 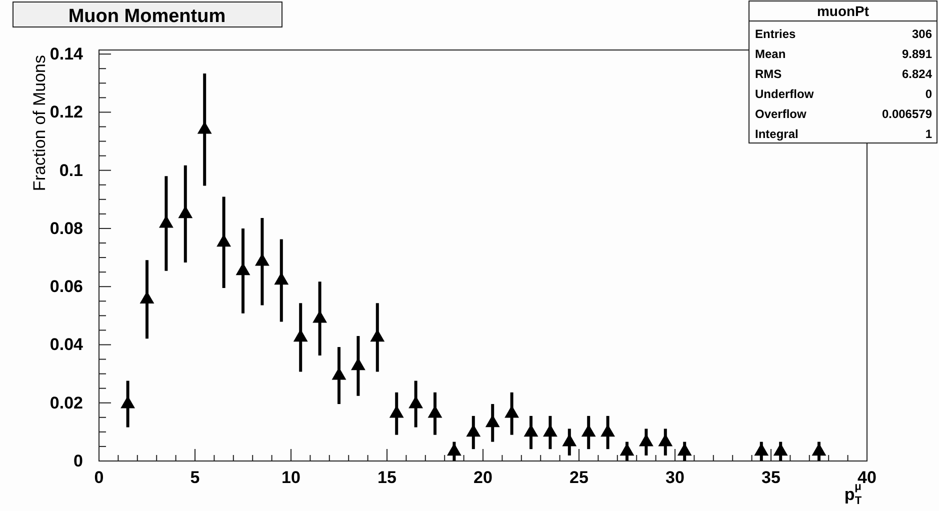 What do you see at coordinates (922, 34) in the screenshot?
I see `text: 306` at bounding box center [922, 34].